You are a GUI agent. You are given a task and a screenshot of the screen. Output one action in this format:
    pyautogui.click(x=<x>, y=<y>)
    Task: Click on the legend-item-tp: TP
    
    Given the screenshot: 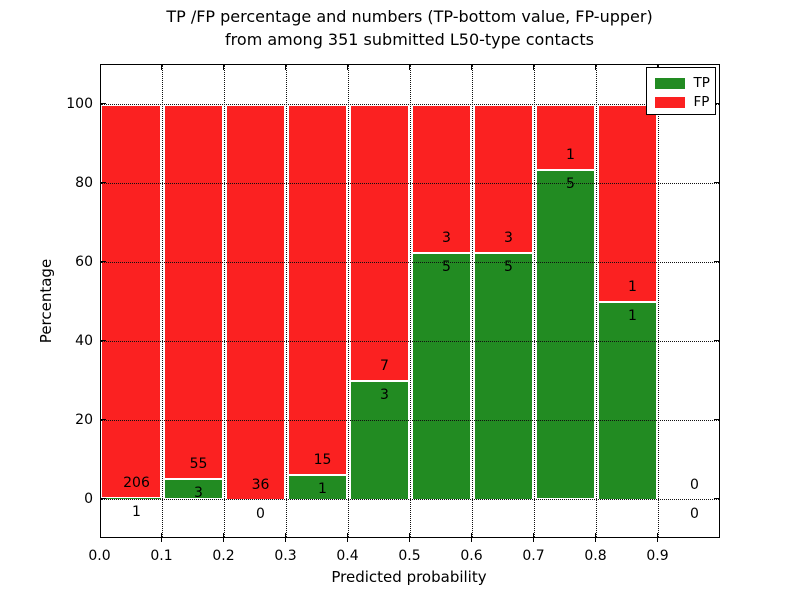 What is the action you would take?
    pyautogui.click(x=684, y=83)
    